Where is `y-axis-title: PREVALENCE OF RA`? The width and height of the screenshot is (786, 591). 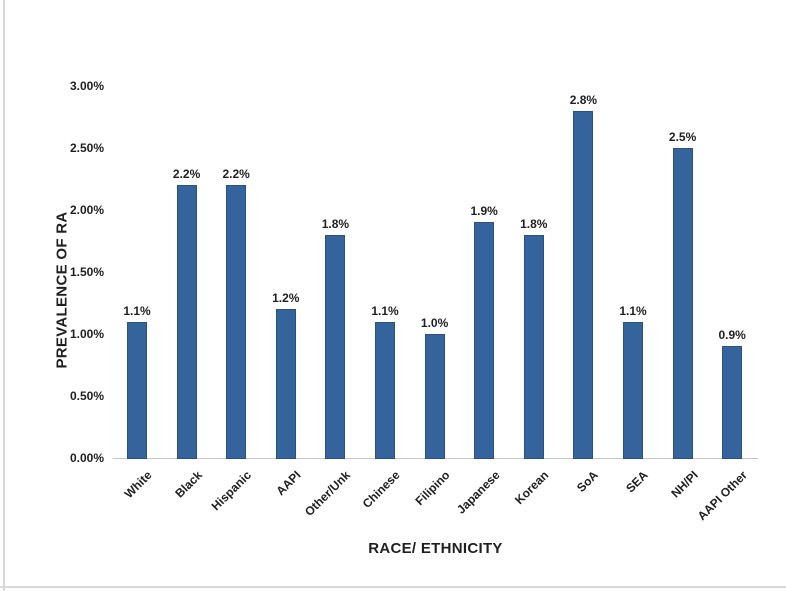 y-axis-title: PREVALENCE OF RA is located at coordinates (62, 290).